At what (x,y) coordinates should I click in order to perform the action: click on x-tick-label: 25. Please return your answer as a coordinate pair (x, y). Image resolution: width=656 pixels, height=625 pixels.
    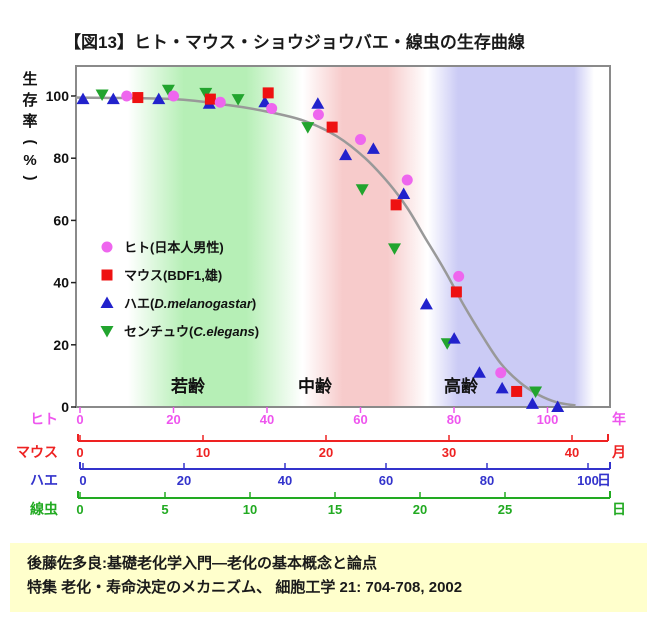
    Looking at the image, I should click on (505, 509).